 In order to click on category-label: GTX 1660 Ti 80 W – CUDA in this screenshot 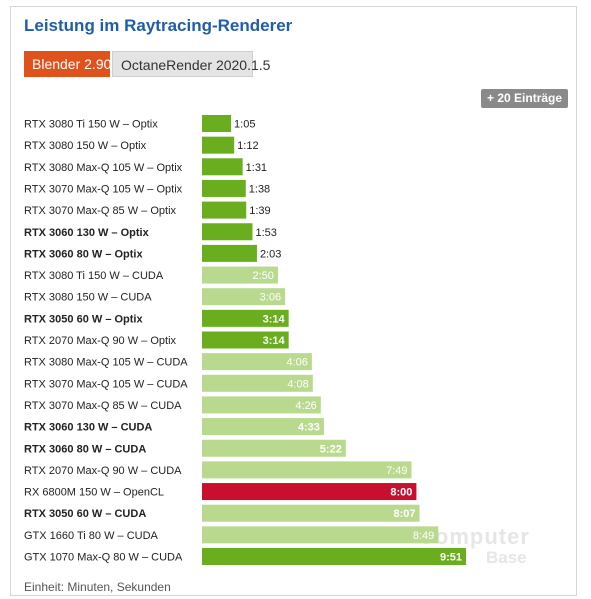, I will do `click(91, 536)`.